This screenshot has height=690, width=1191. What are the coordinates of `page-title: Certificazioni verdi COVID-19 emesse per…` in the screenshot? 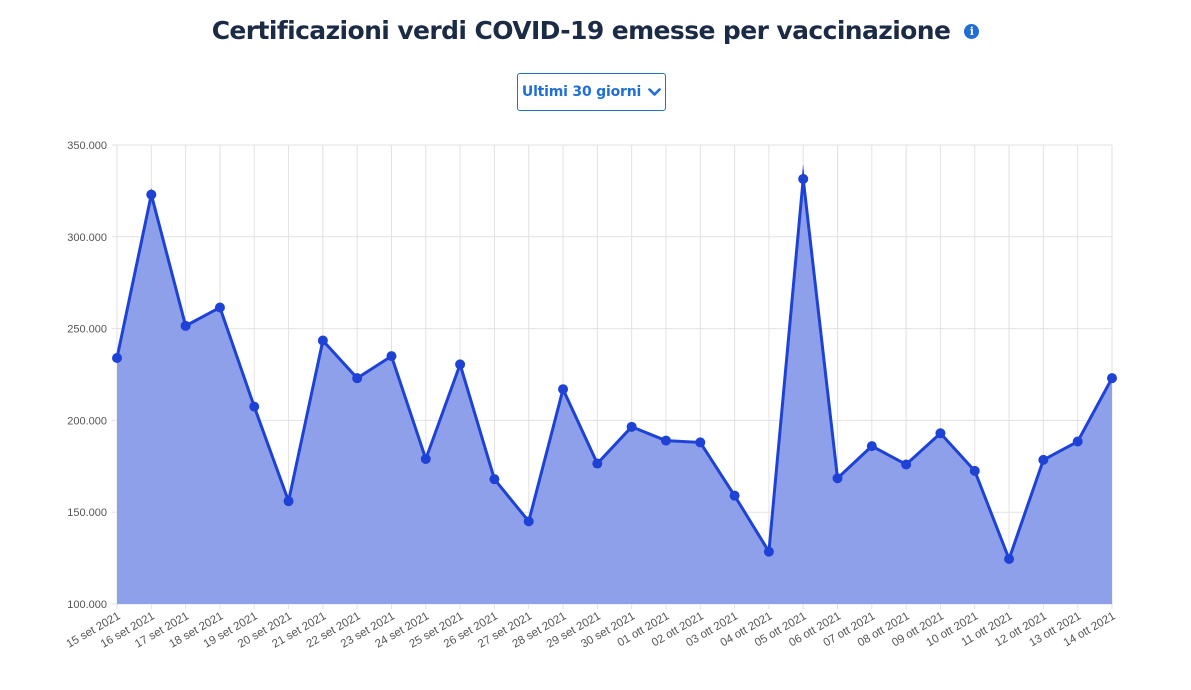 It's located at (581, 30).